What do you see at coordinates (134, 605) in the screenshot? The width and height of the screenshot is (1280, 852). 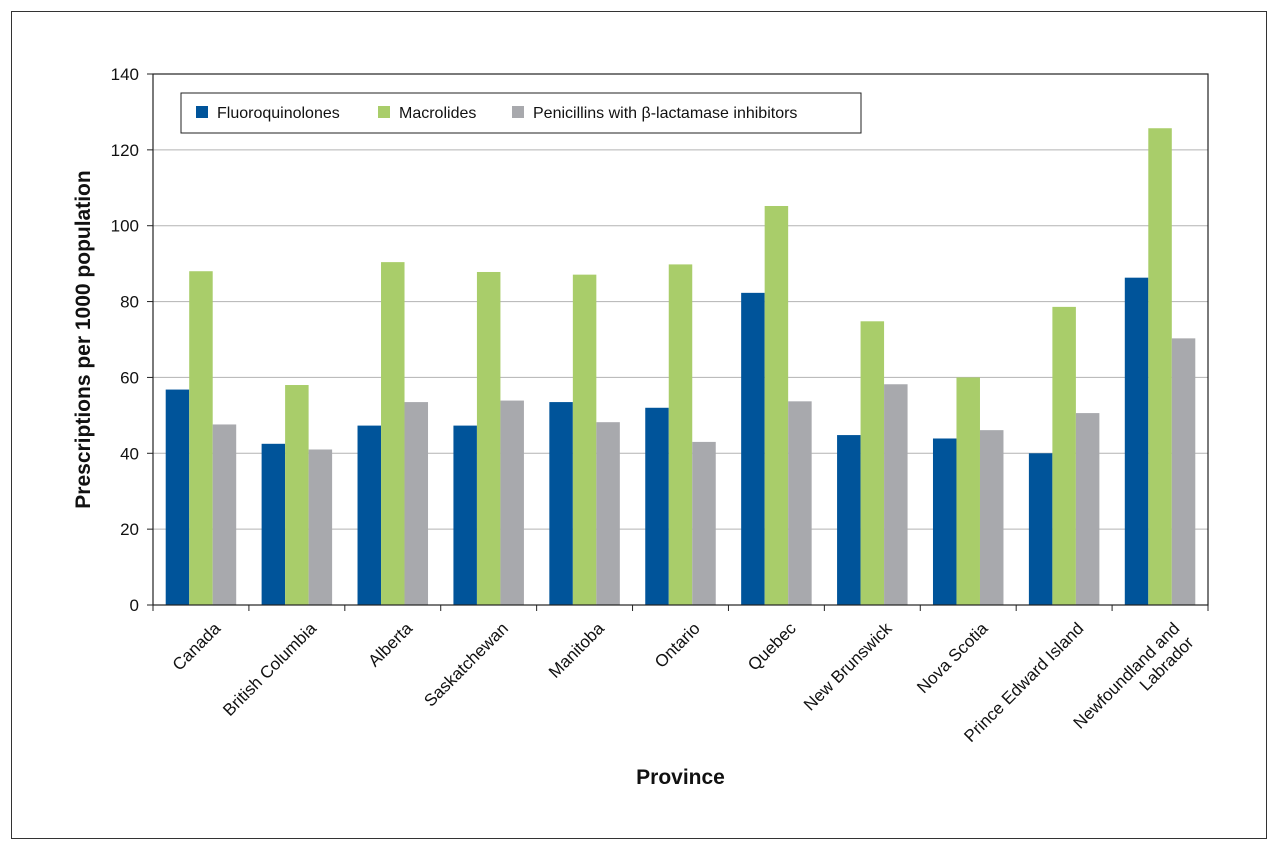 I see `y-tick-label: 0` at bounding box center [134, 605].